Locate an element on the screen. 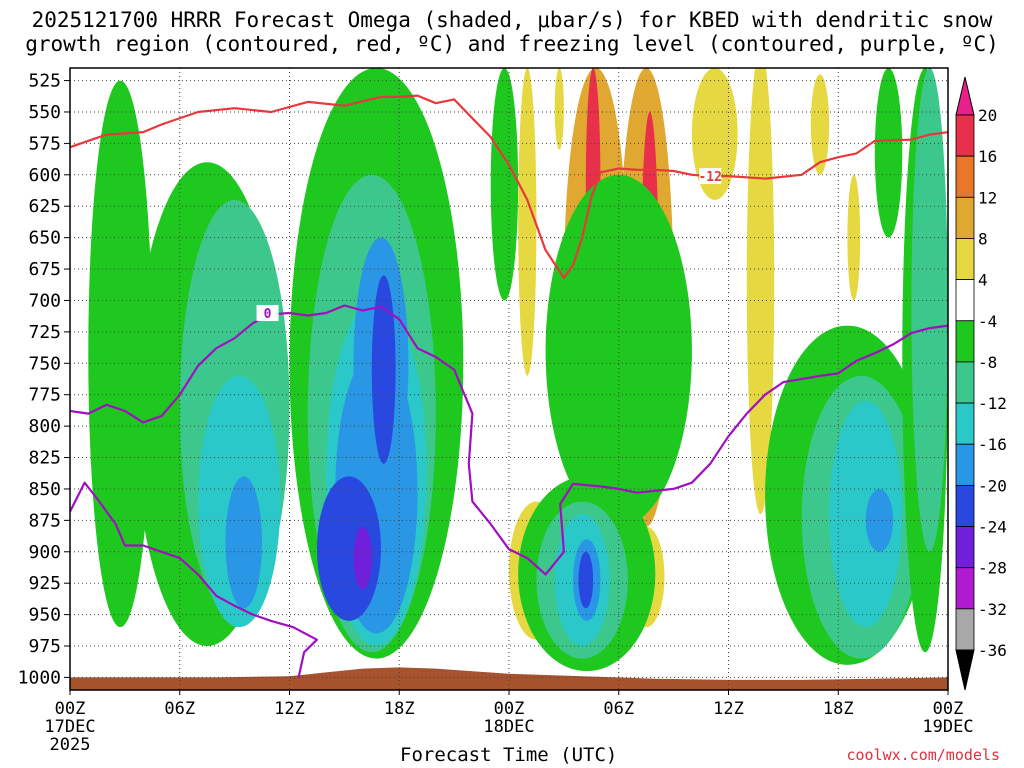 The height and width of the screenshot is (768, 1024). y-tick-label-575: 575 is located at coordinates (44, 143).